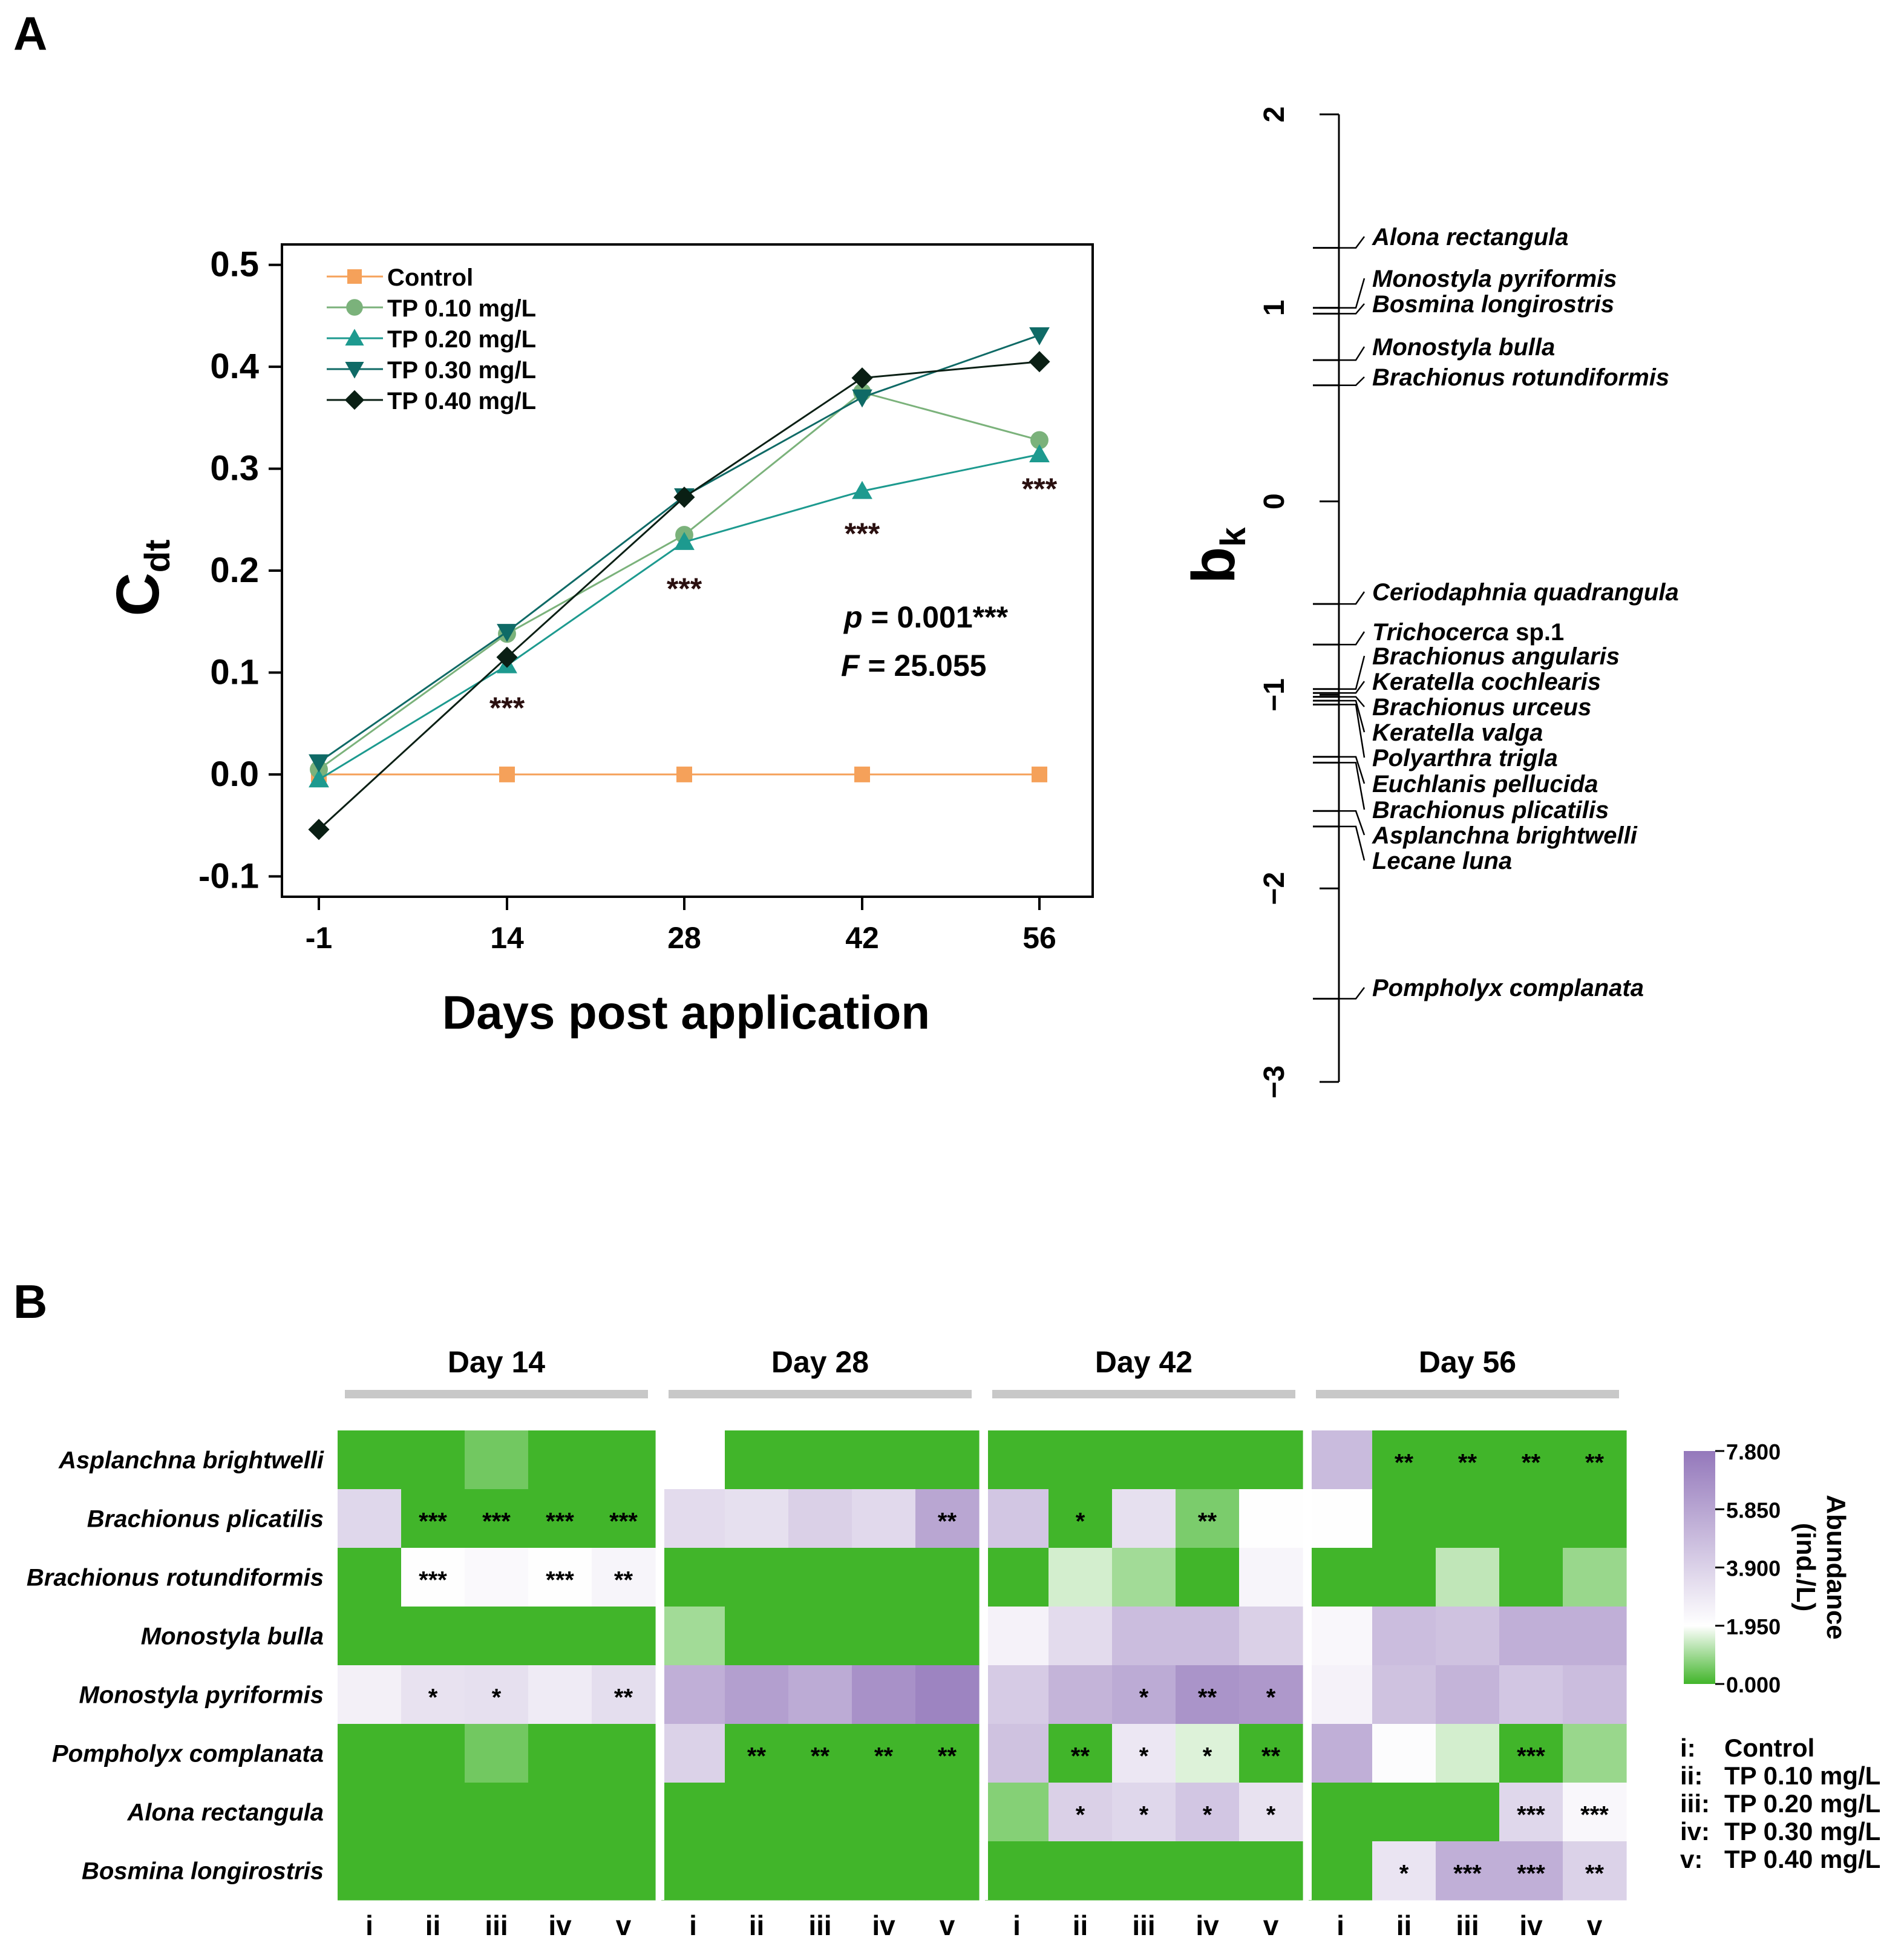 Image resolution: width=1904 pixels, height=1949 pixels. I want to click on species-1: Monostyla pyriformis, so click(1465, 287).